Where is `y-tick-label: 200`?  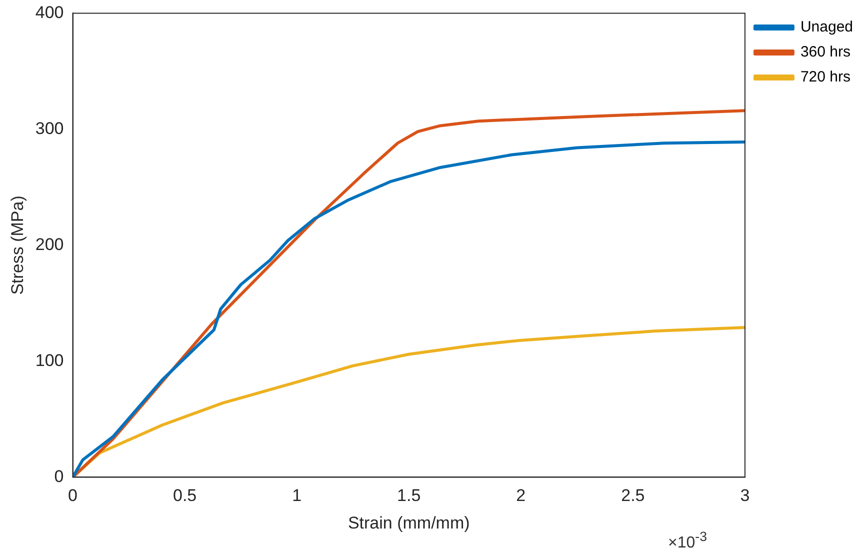 y-tick-label: 200 is located at coordinates (49, 244).